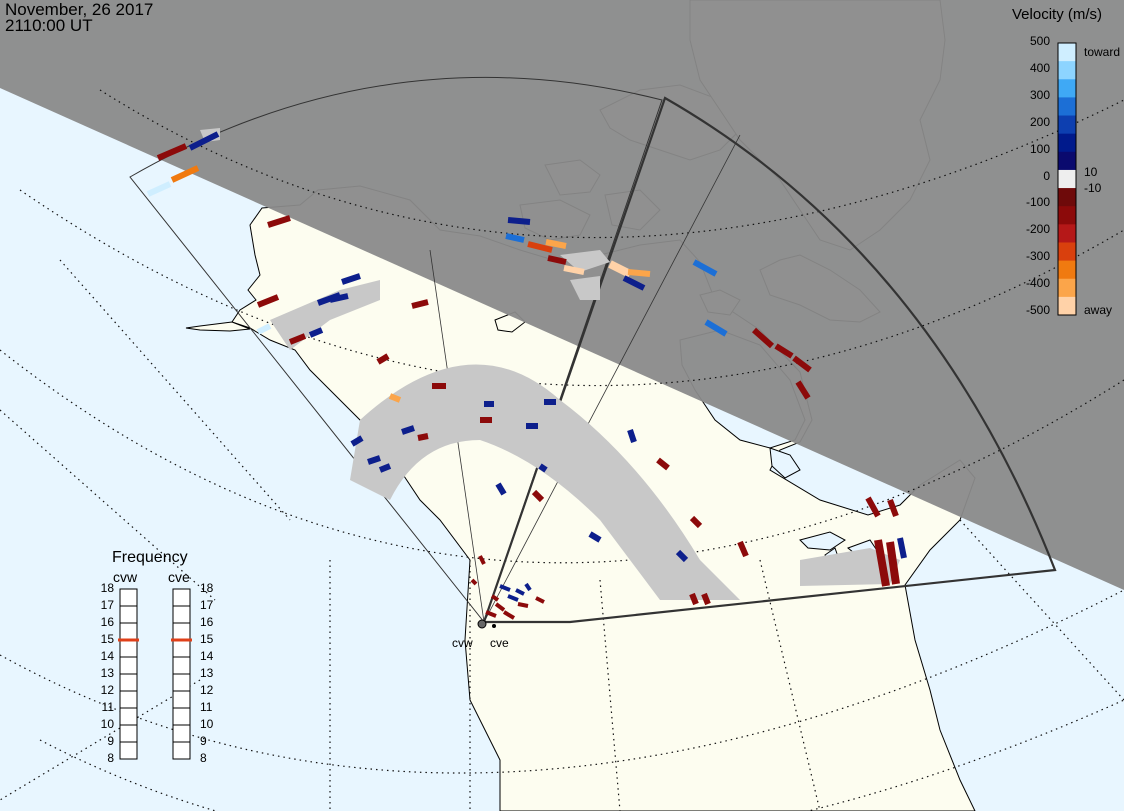 The height and width of the screenshot is (811, 1124). I want to click on james-bay, so click(785, 463).